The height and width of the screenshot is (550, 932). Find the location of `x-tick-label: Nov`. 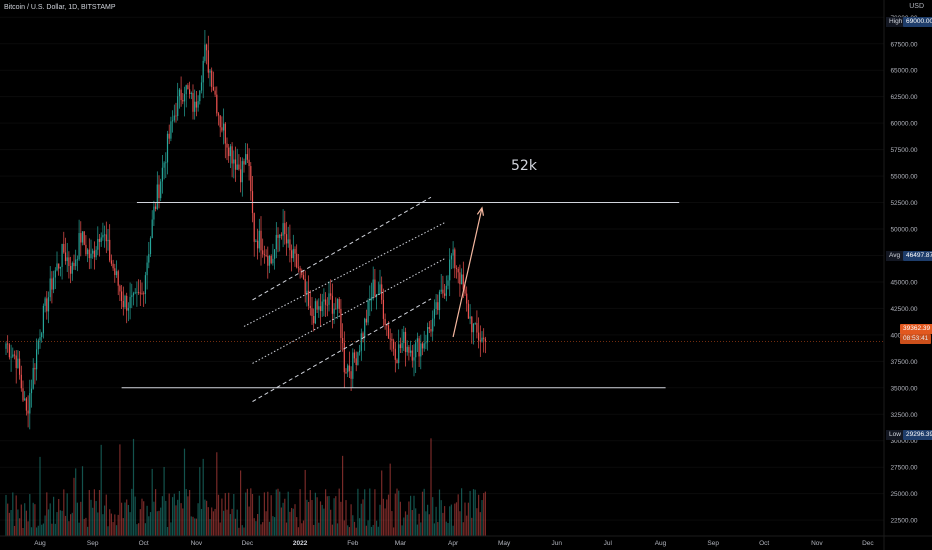

x-tick-label: Nov is located at coordinates (197, 543).